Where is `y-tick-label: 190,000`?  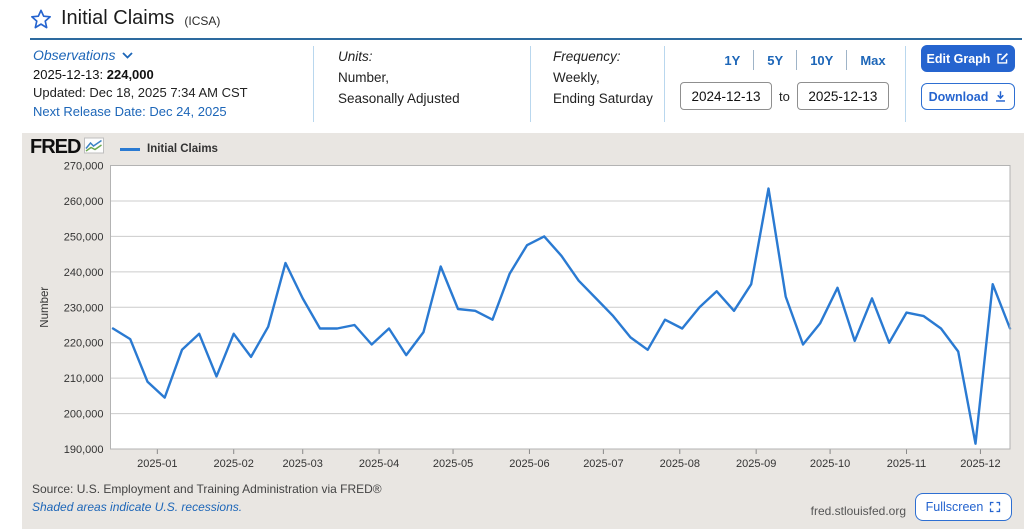
y-tick-label: 190,000 is located at coordinates (84, 450).